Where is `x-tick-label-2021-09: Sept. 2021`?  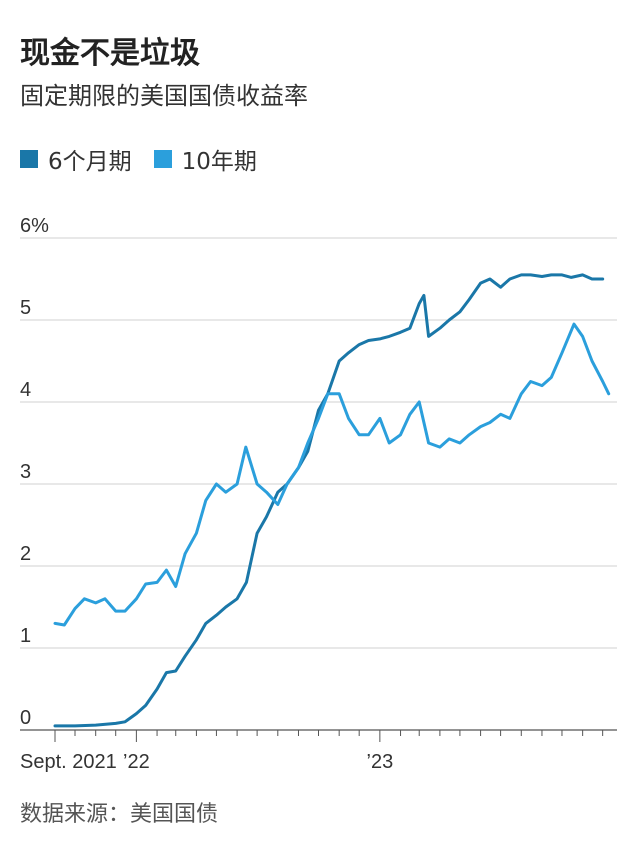
x-tick-label-2021-09: Sept. 2021 is located at coordinates (68, 762).